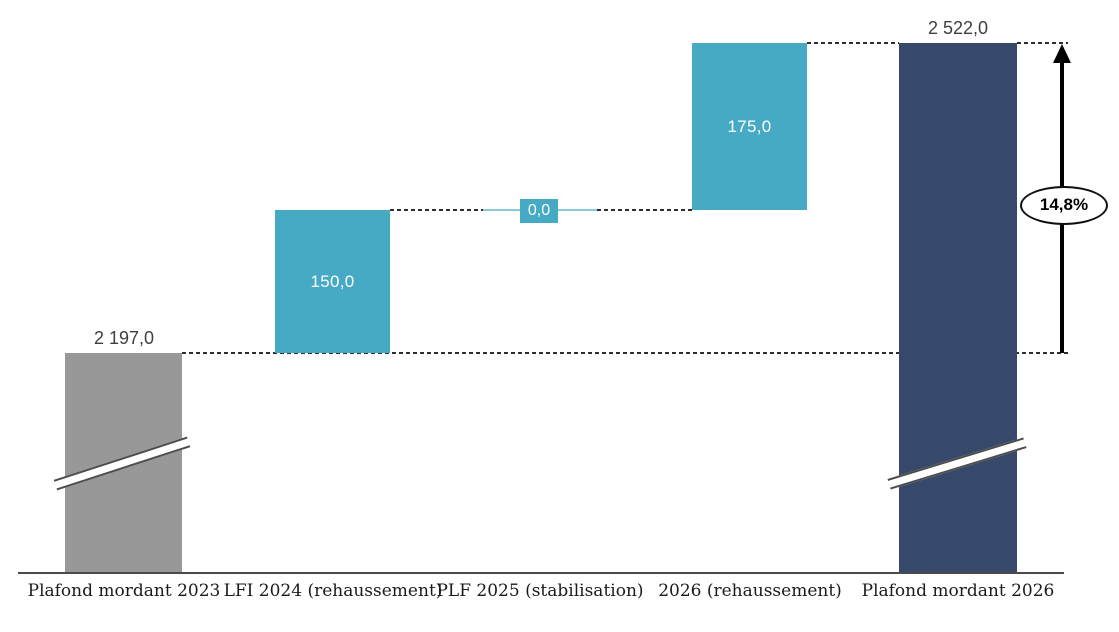 The height and width of the screenshot is (632, 1119). Describe the element at coordinates (1042, 43) in the screenshot. I see `connector-line-2522-right` at that location.